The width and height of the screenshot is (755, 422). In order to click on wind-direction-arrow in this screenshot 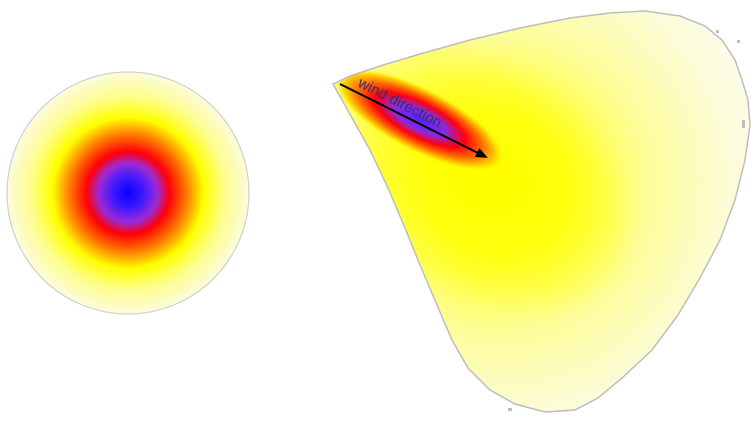, I will do `click(413, 120)`.